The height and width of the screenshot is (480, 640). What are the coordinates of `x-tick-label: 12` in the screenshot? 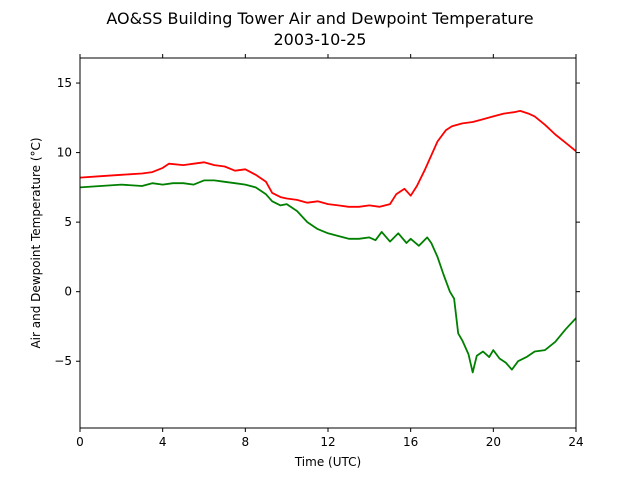 It's located at (327, 442).